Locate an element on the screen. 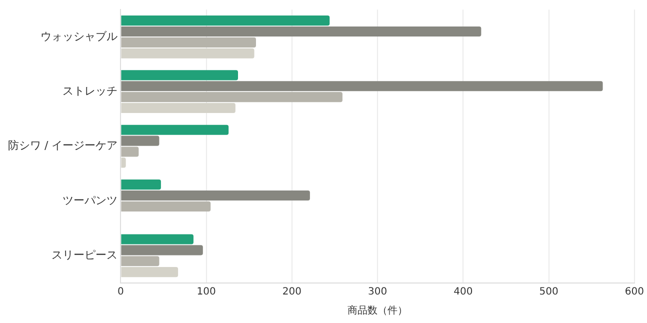 The width and height of the screenshot is (647, 323). x-axis-title: 商品数（件） is located at coordinates (378, 310).